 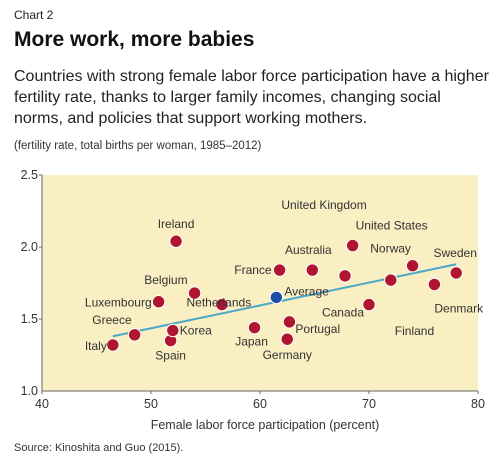 What do you see at coordinates (253, 270) in the screenshot?
I see `point-label: France` at bounding box center [253, 270].